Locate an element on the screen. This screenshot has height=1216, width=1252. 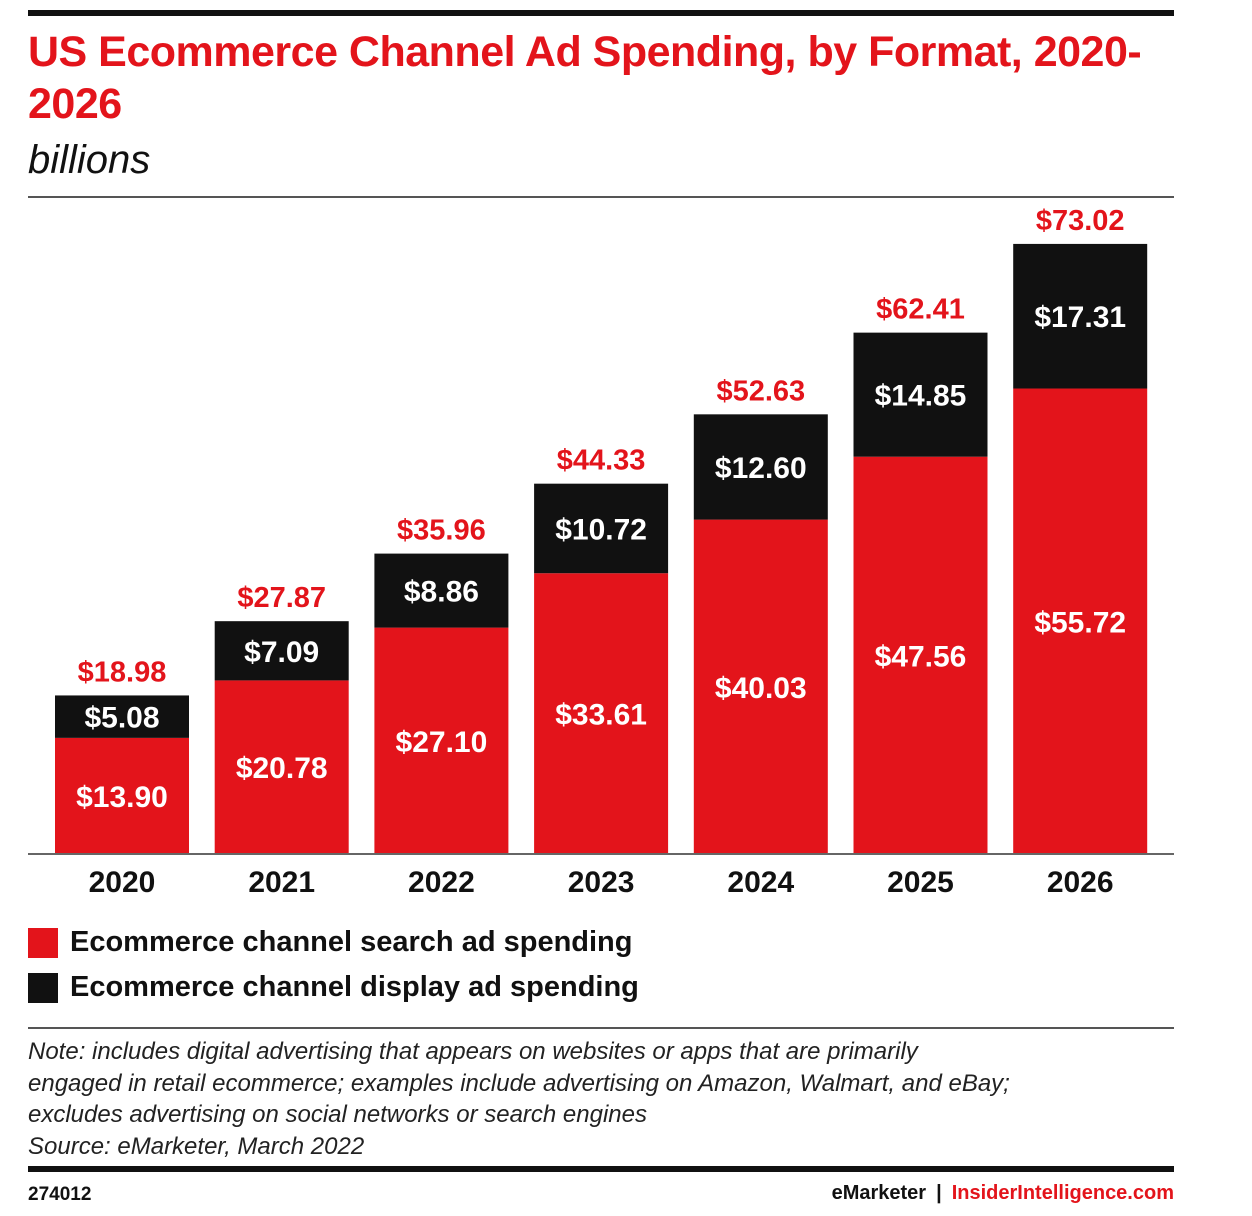
label-search-2024: $40.03 is located at coordinates (761, 688).